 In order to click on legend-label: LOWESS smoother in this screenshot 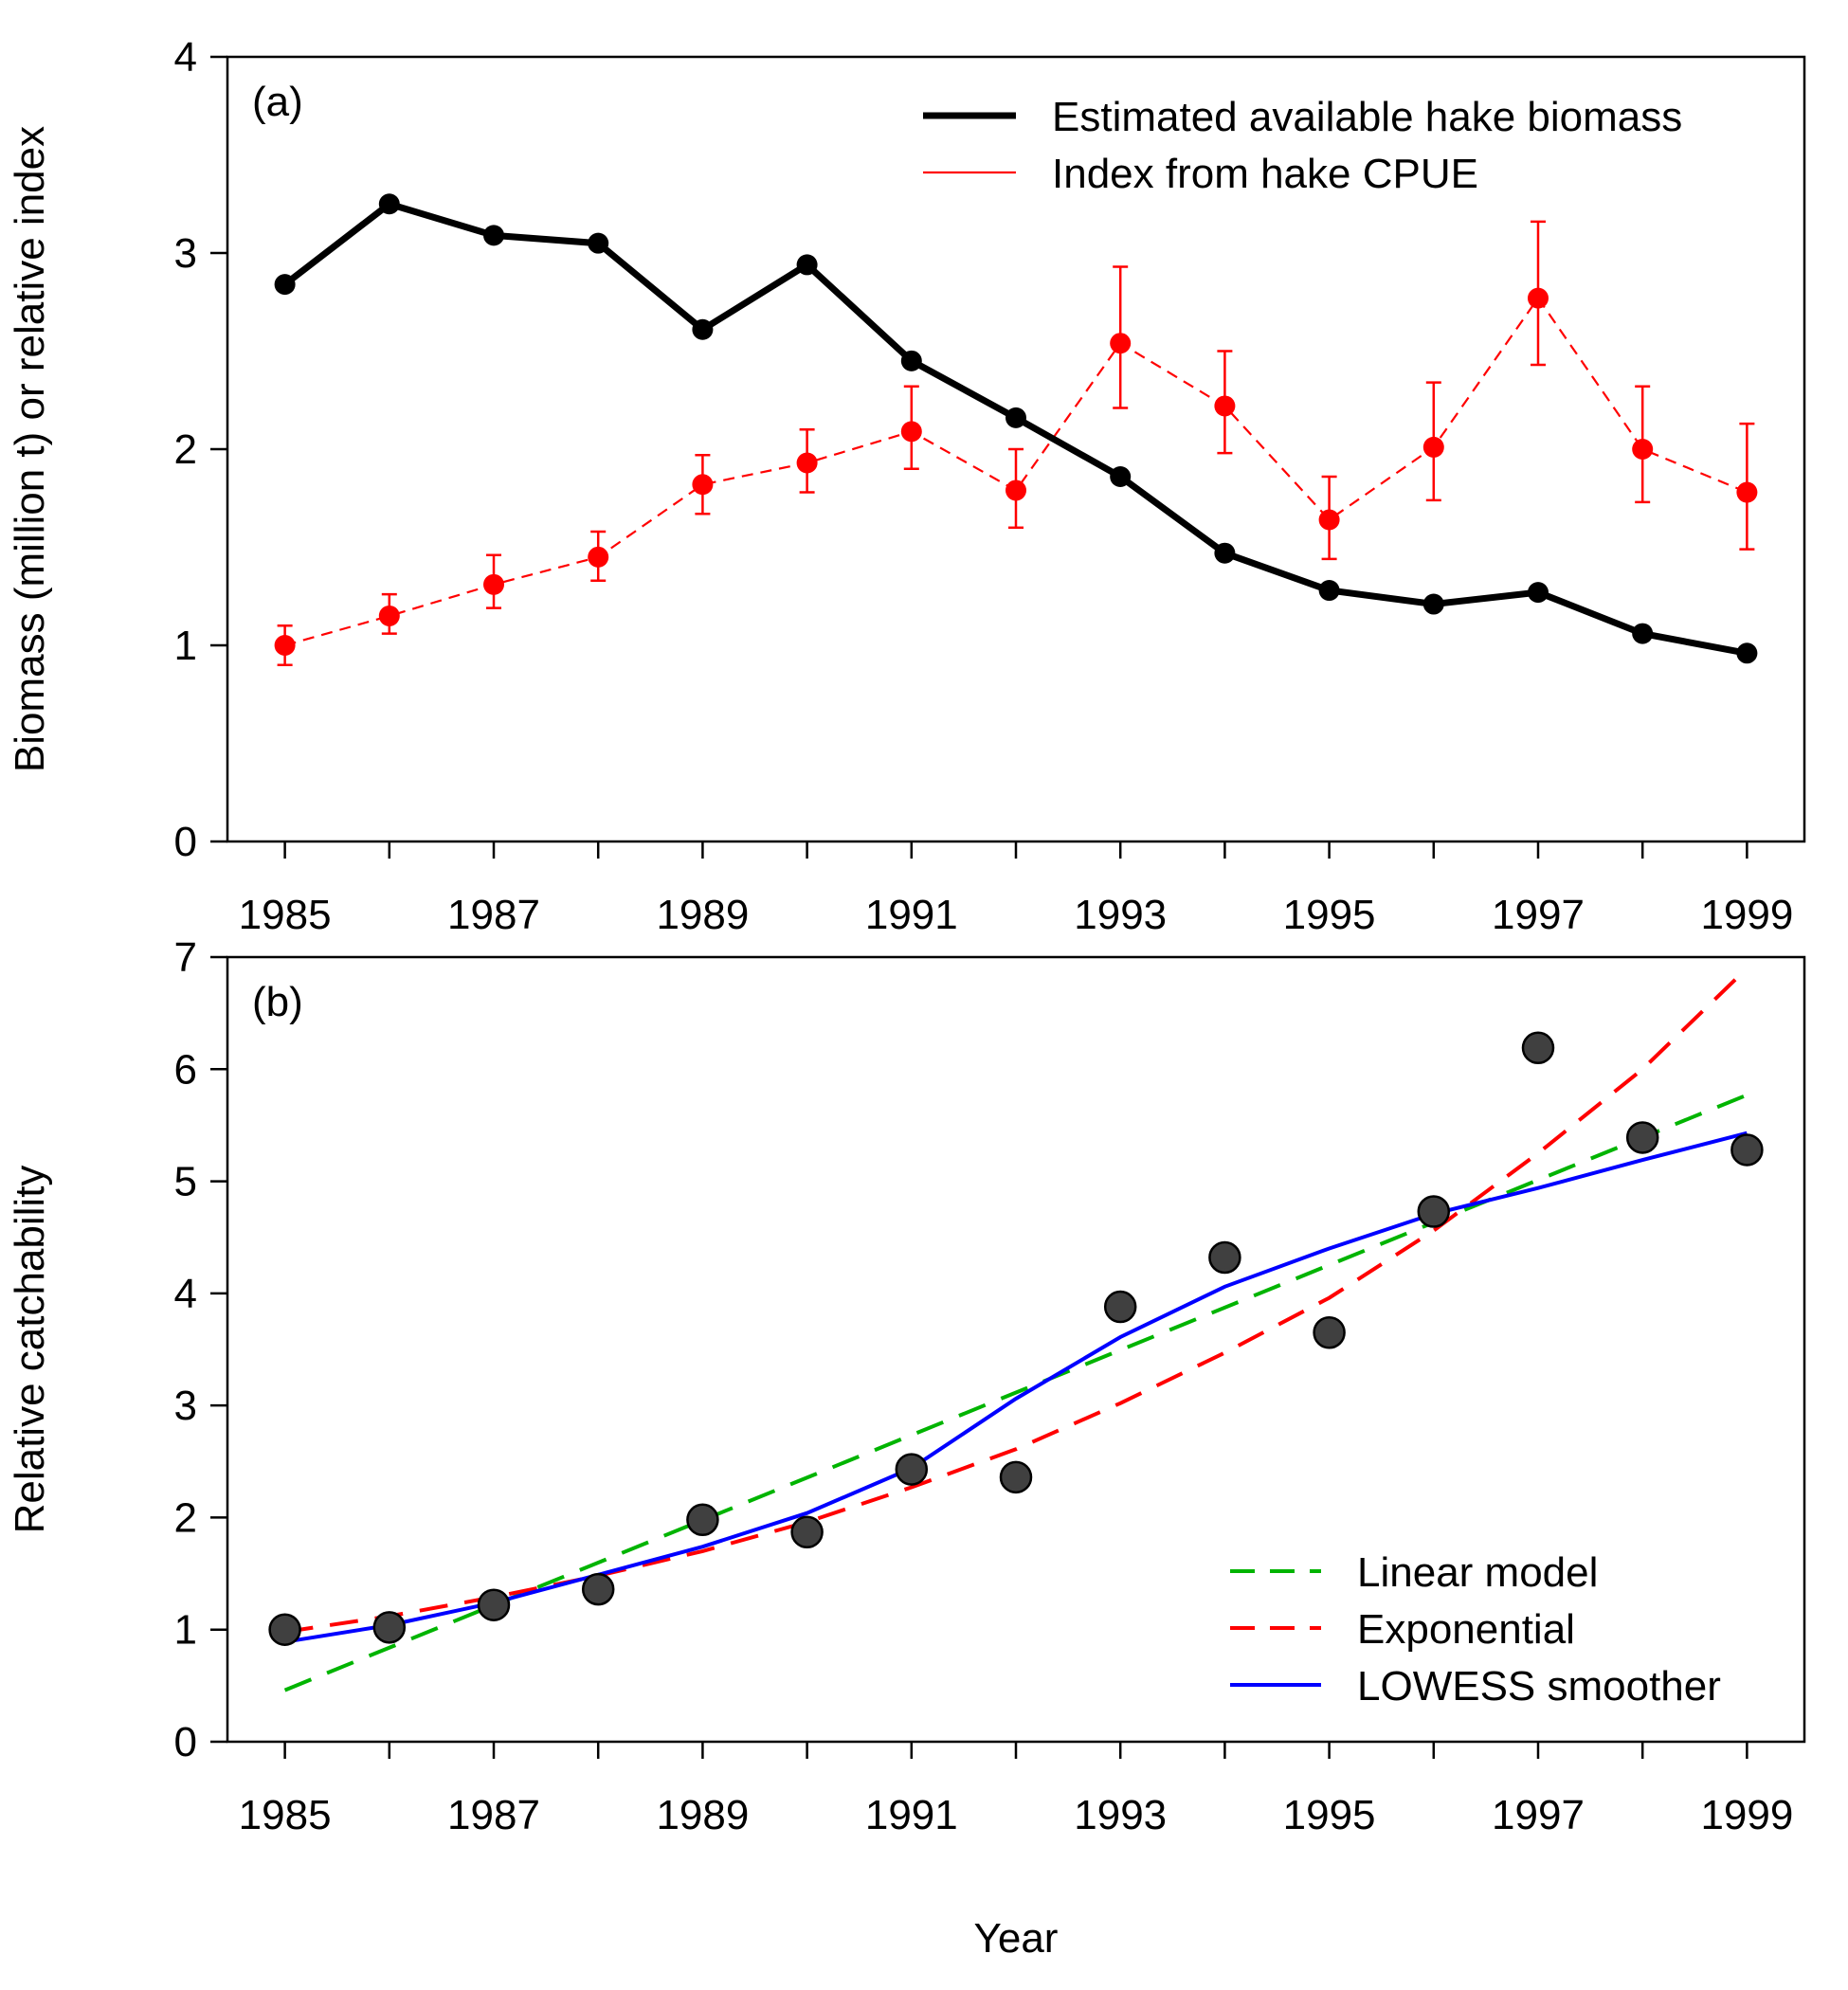, I will do `click(1539, 1686)`.